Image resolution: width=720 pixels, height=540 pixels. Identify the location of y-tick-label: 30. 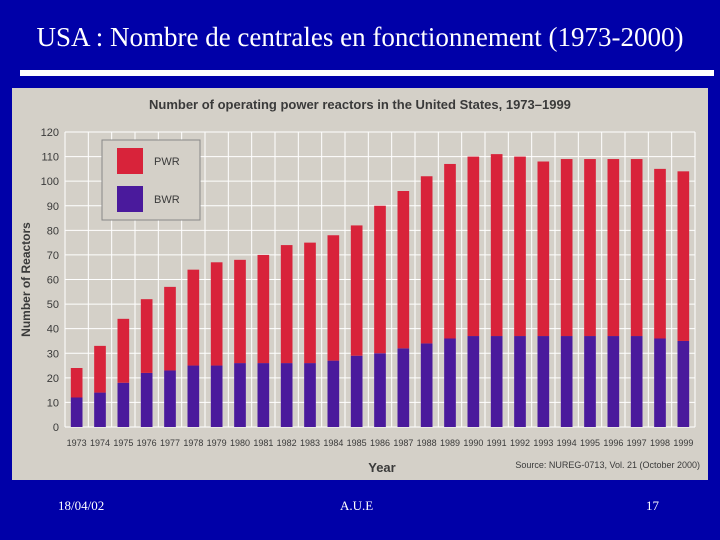
(53, 354).